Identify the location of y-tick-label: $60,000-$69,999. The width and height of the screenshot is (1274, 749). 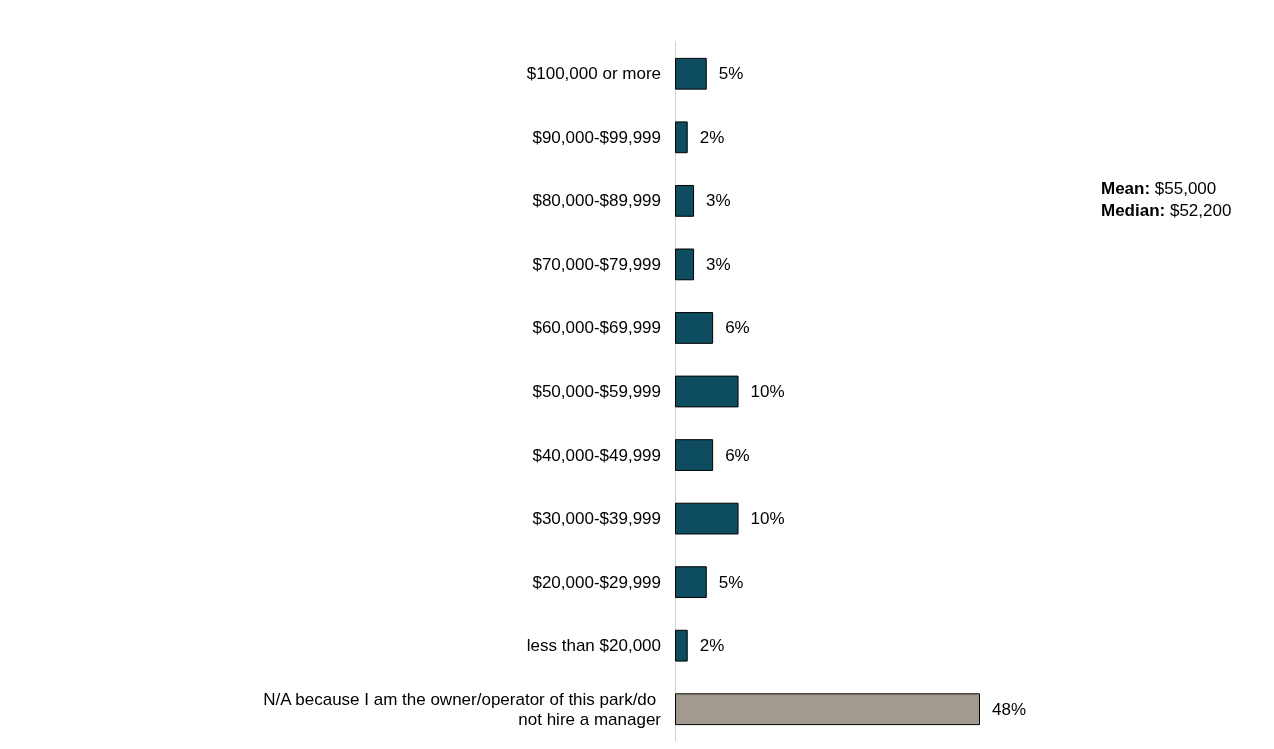
(596, 328).